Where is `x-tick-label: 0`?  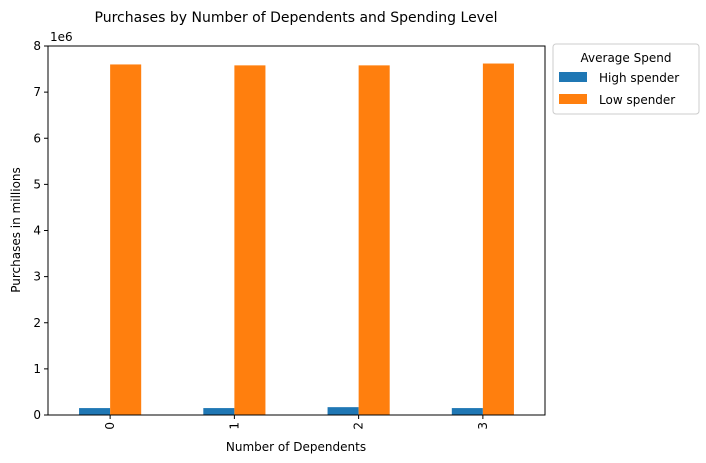
x-tick-label: 0 is located at coordinates (110, 426).